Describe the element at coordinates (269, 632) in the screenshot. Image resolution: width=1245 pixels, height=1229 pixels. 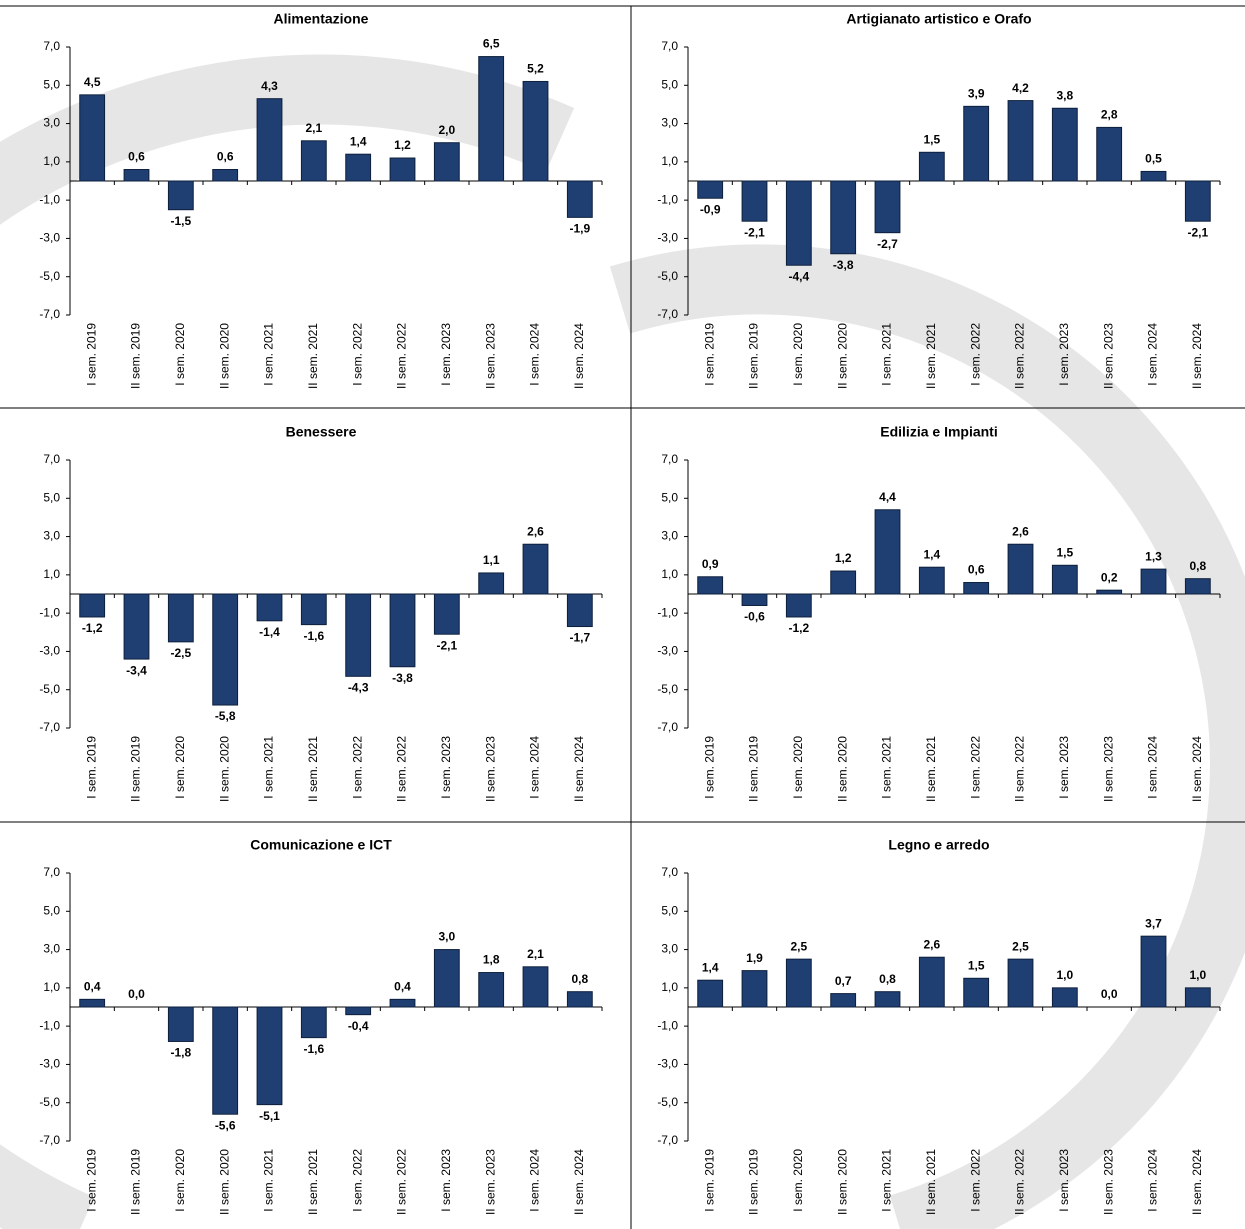
I see `value-label: -1,4` at that location.